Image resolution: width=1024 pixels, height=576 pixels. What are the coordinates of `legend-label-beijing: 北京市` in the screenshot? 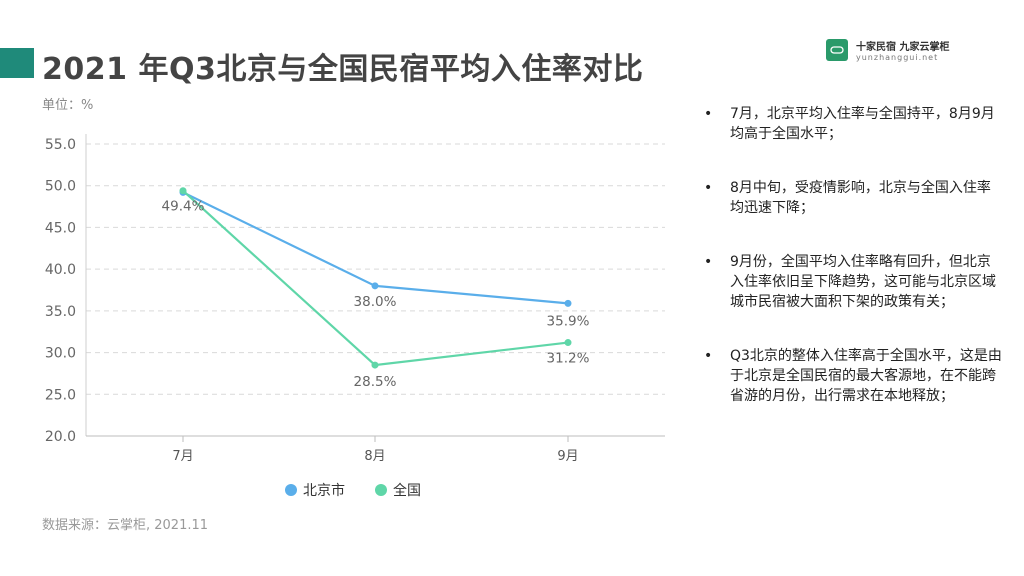 It's located at (324, 491).